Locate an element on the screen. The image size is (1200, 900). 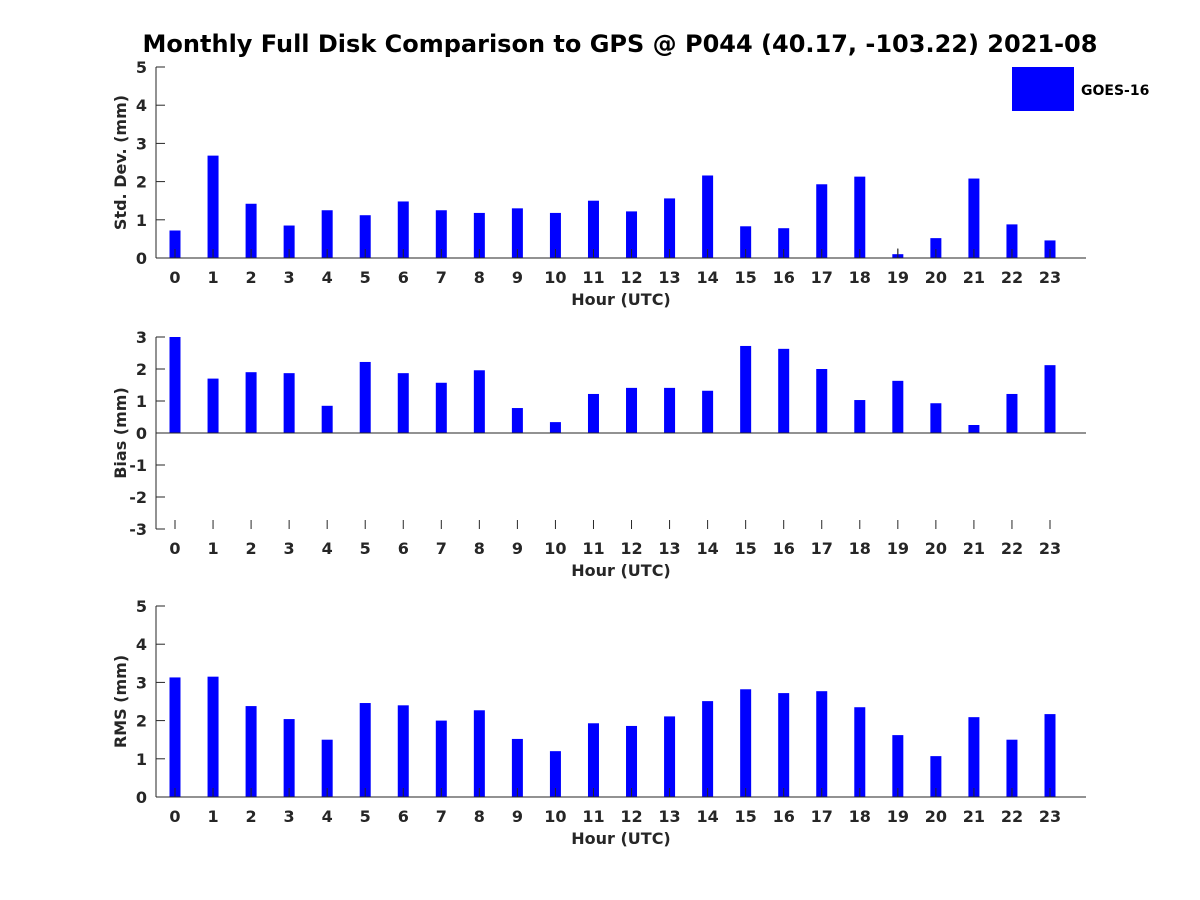
x-tick-label: 22 is located at coordinates (1012, 548).